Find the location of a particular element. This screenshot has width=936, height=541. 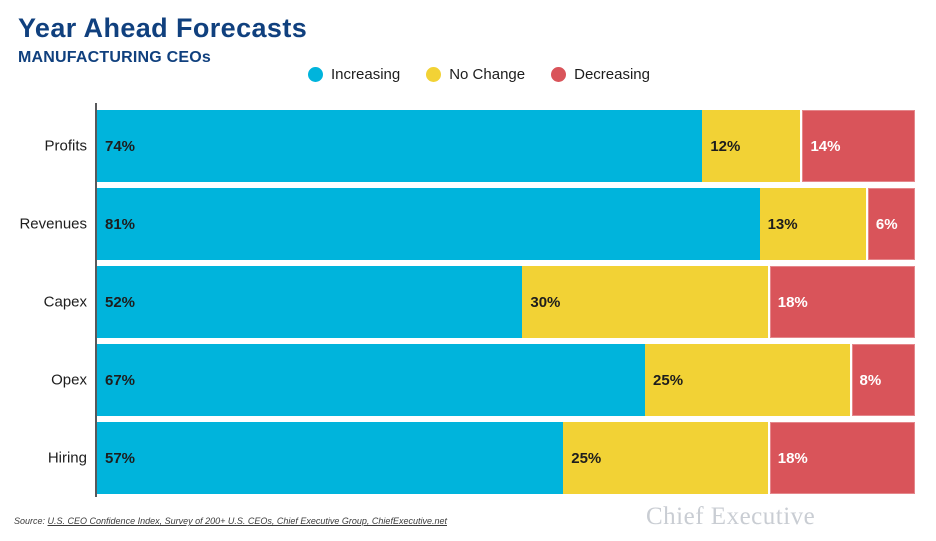

chief-executive-logo: Chief Executive is located at coordinates (731, 516).